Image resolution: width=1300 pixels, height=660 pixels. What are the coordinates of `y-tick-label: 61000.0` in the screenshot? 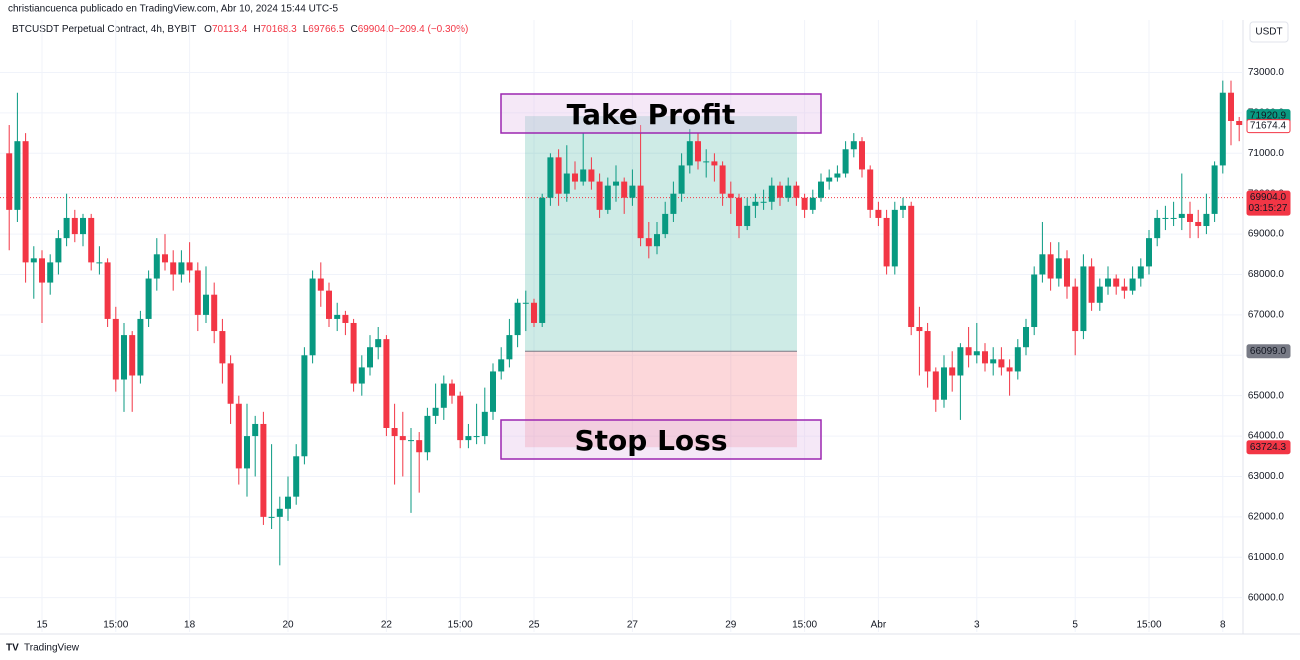 It's located at (1266, 557).